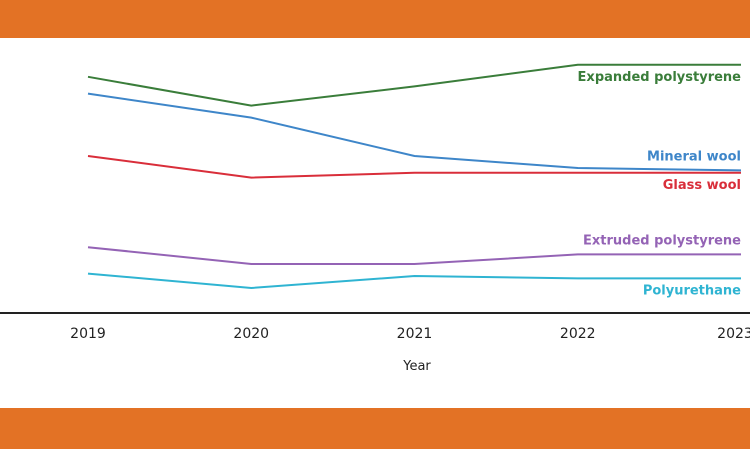 This screenshot has width=750, height=449. What do you see at coordinates (88, 334) in the screenshot?
I see `x-tick-label: 2019` at bounding box center [88, 334].